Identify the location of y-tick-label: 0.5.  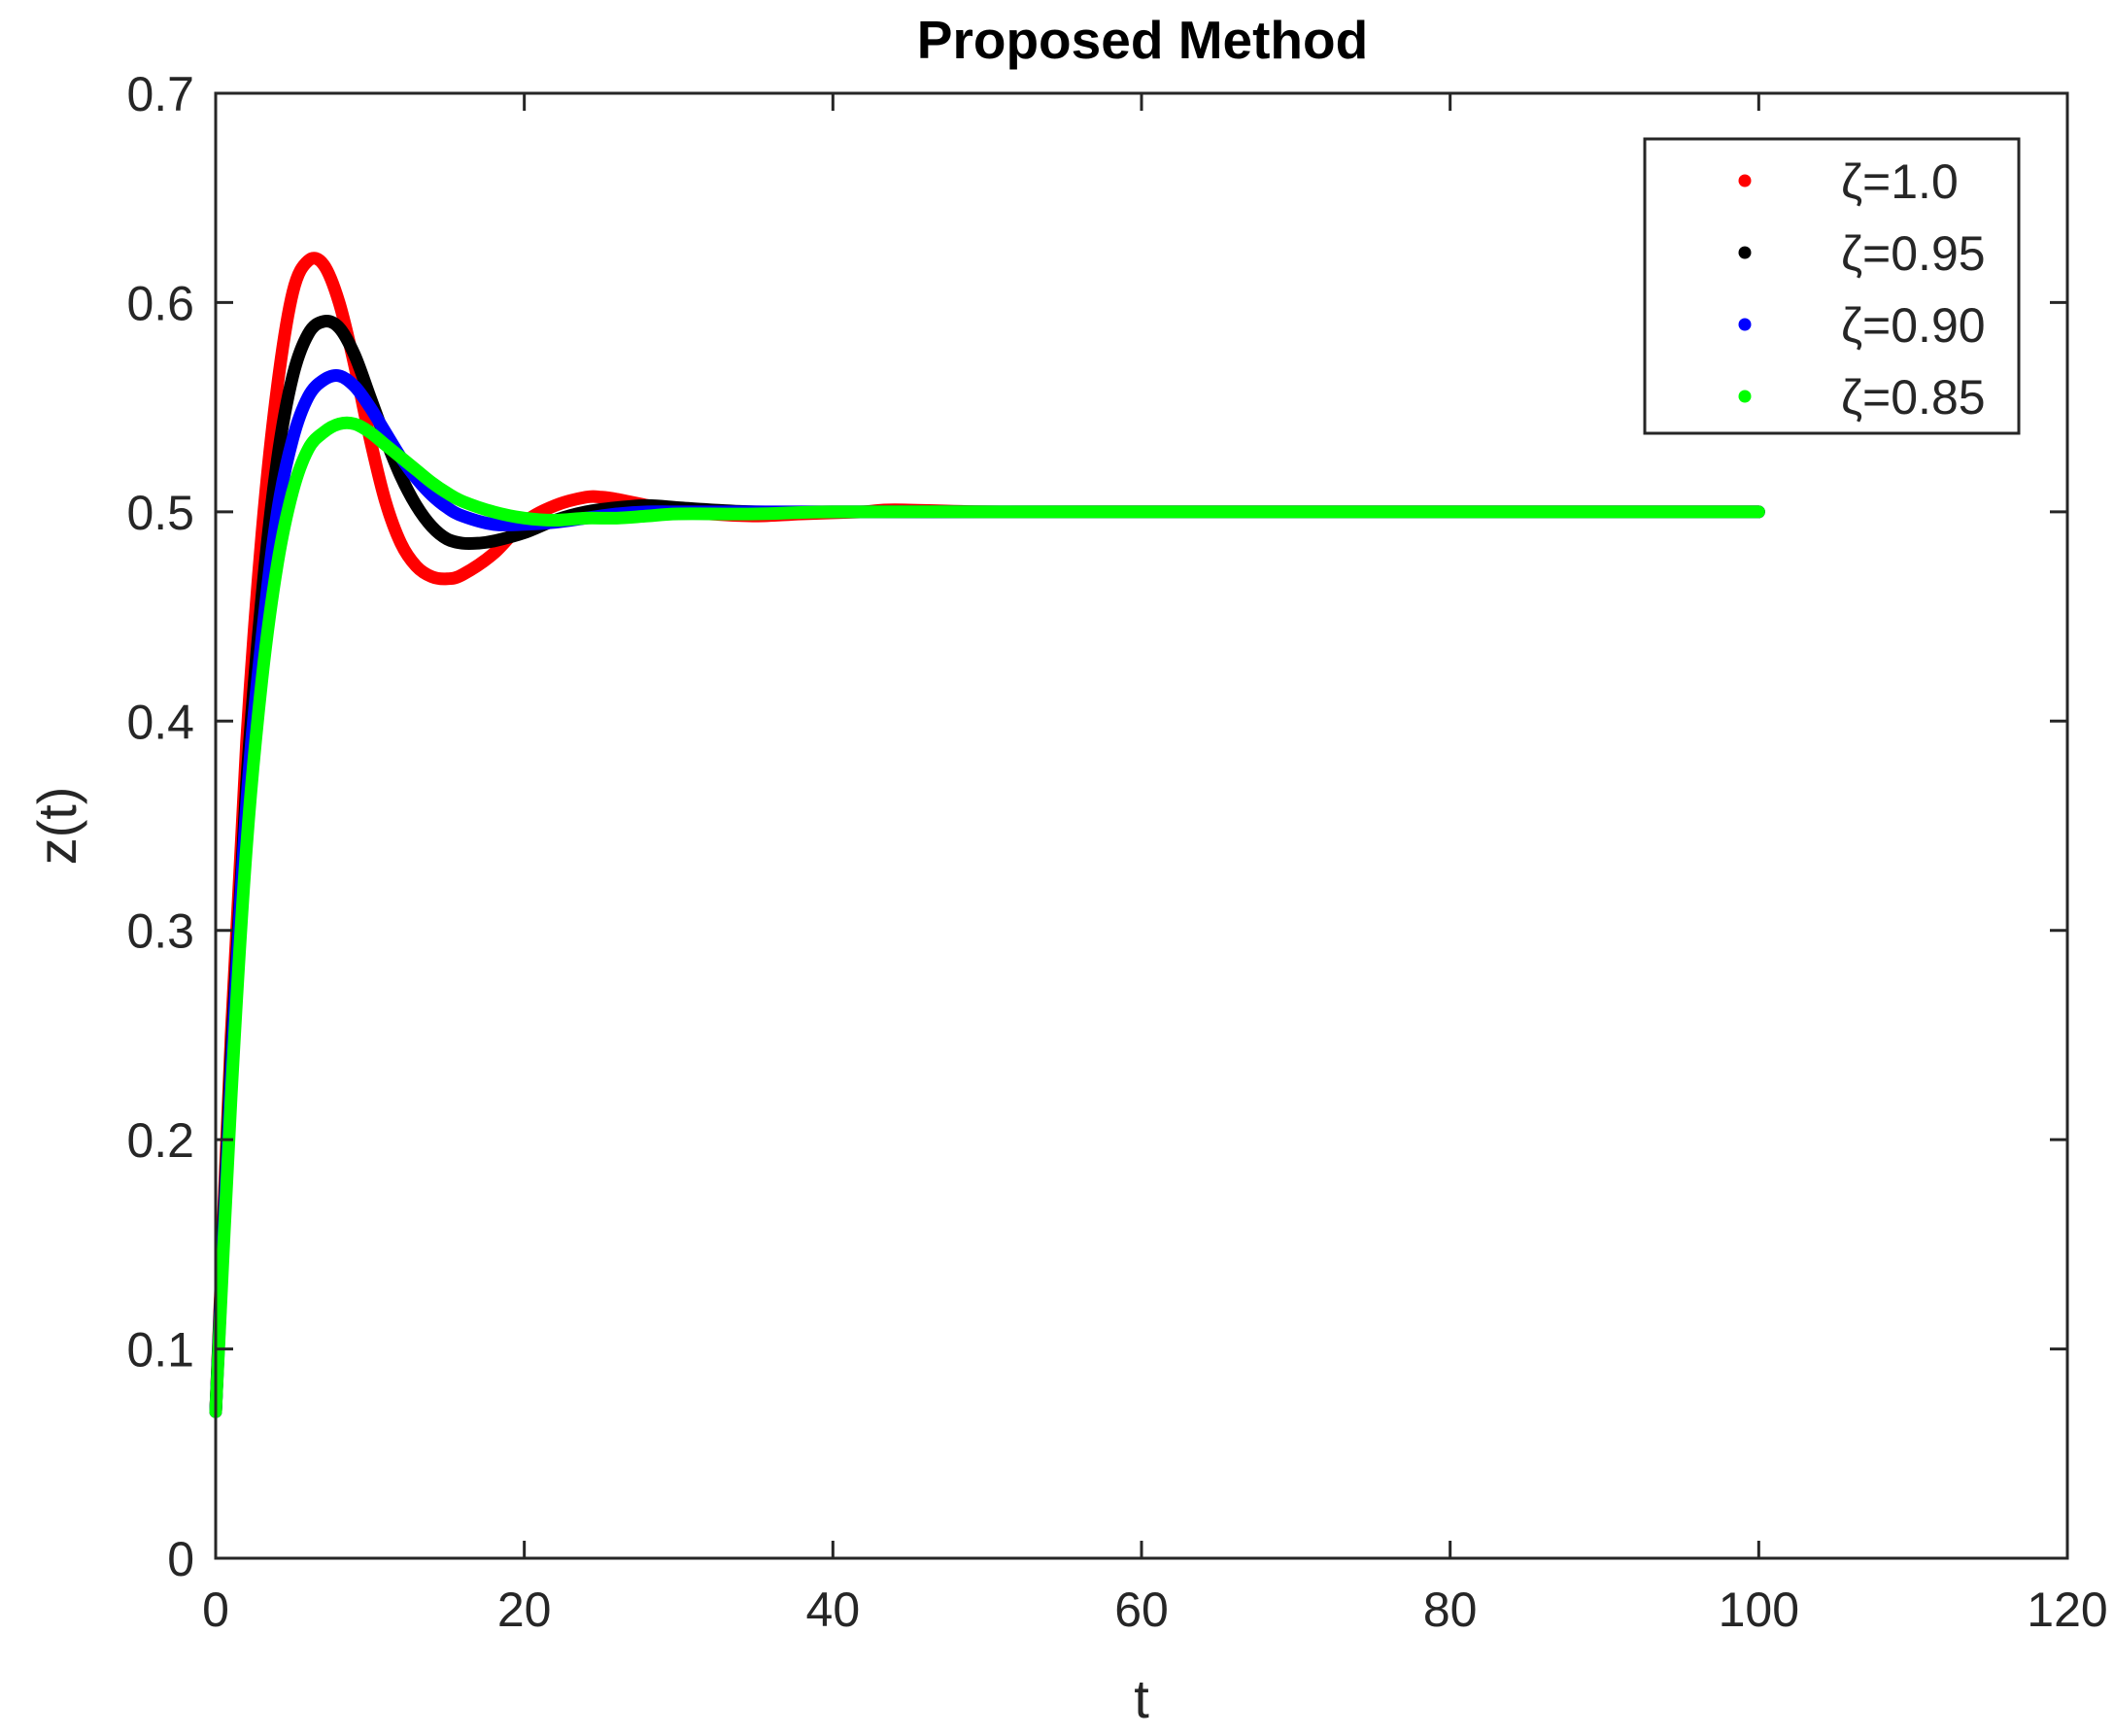
(160, 513).